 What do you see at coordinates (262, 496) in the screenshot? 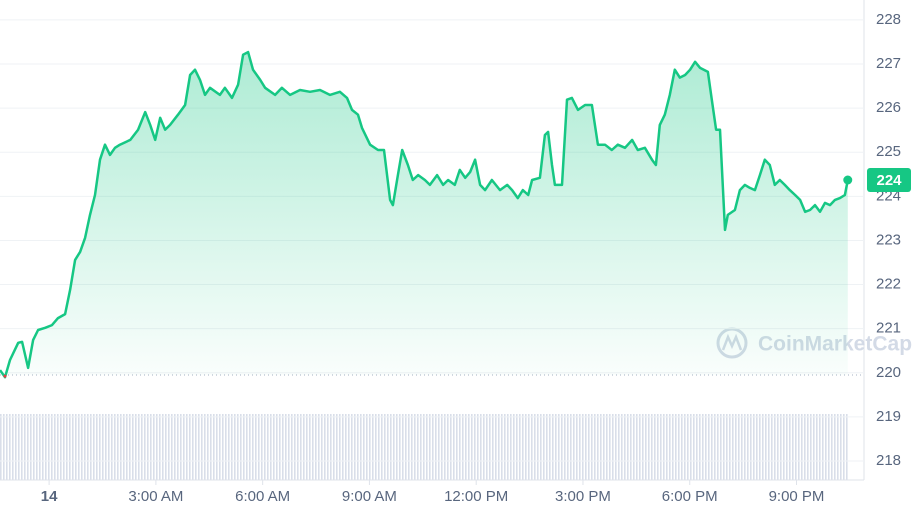
I see `x-tick-label: 6:00 AM` at bounding box center [262, 496].